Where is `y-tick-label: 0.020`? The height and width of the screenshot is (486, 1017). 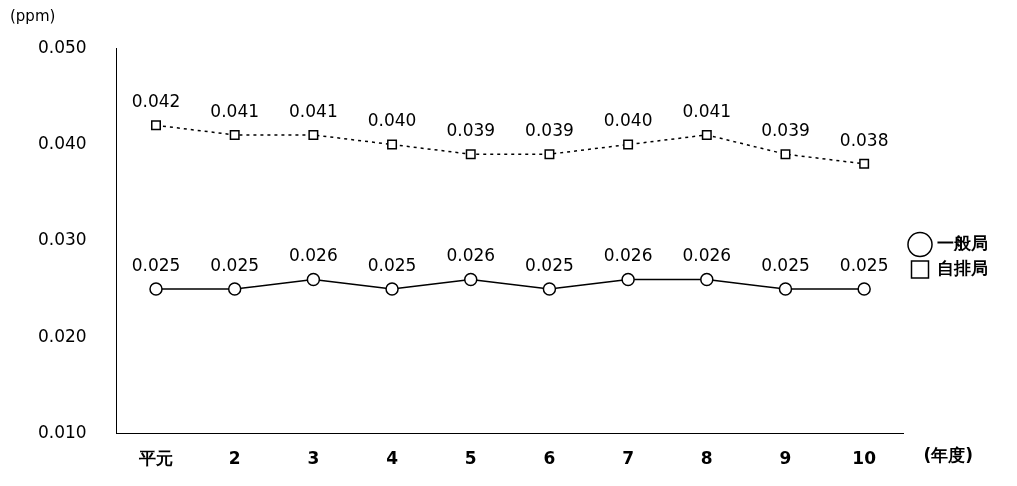 y-tick-label: 0.020 is located at coordinates (62, 335).